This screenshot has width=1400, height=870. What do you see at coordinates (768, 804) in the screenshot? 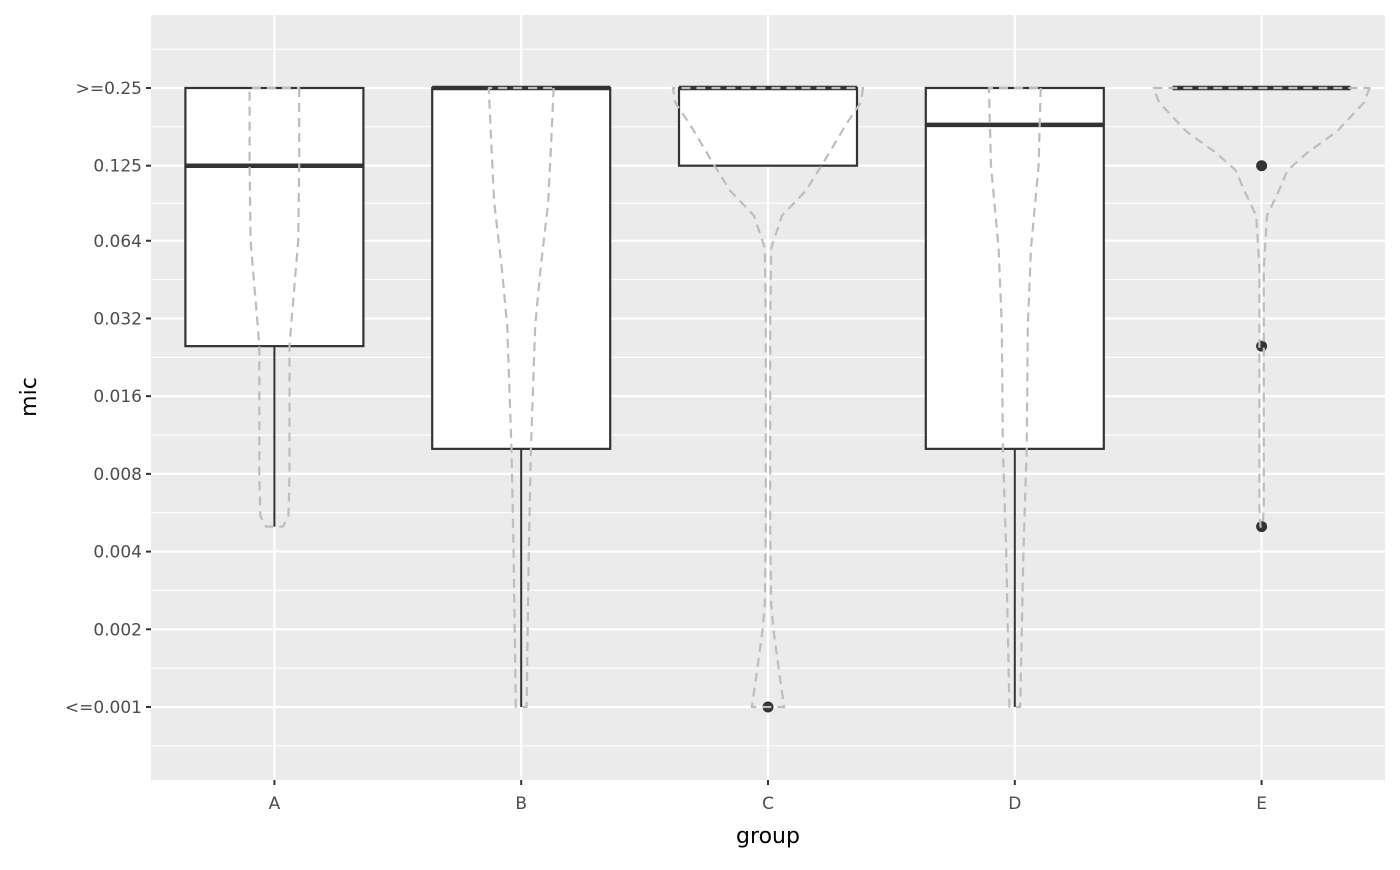
I see `x-tick-label: C` at bounding box center [768, 804].